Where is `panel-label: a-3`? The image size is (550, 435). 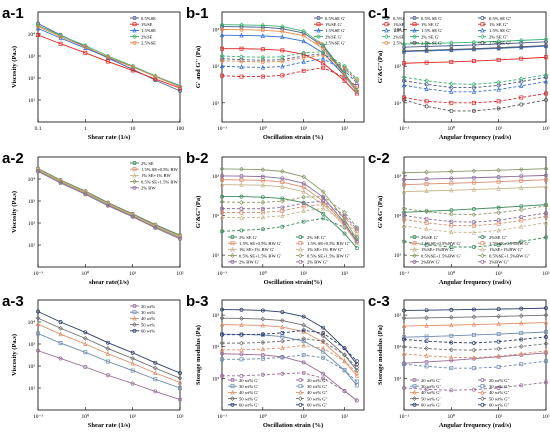
panel-label: a-3 is located at coordinates (13, 301).